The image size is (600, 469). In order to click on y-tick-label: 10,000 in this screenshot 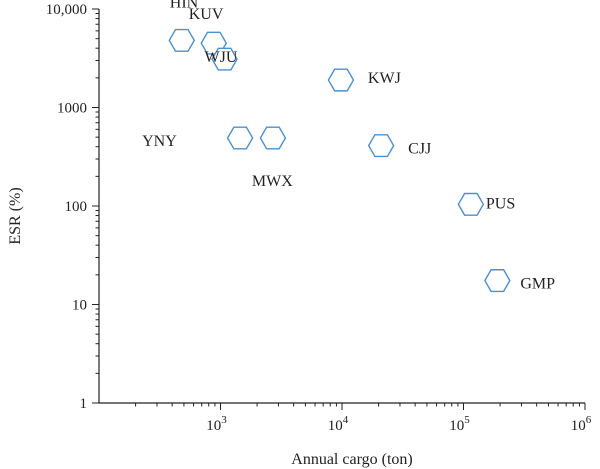, I will do `click(66, 10)`.